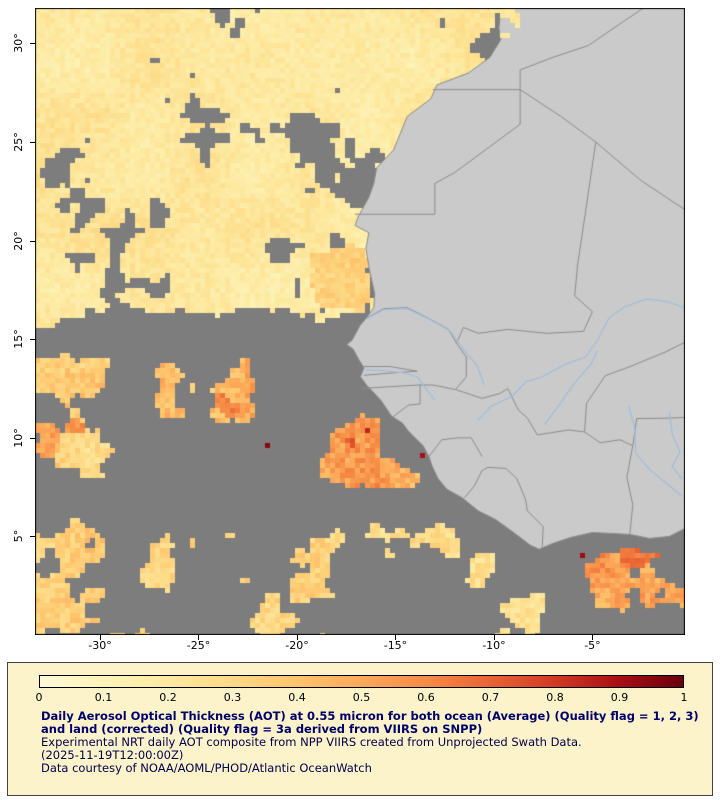 The width and height of the screenshot is (720, 800). I want to click on lat-tick-label: 5°, so click(18, 536).